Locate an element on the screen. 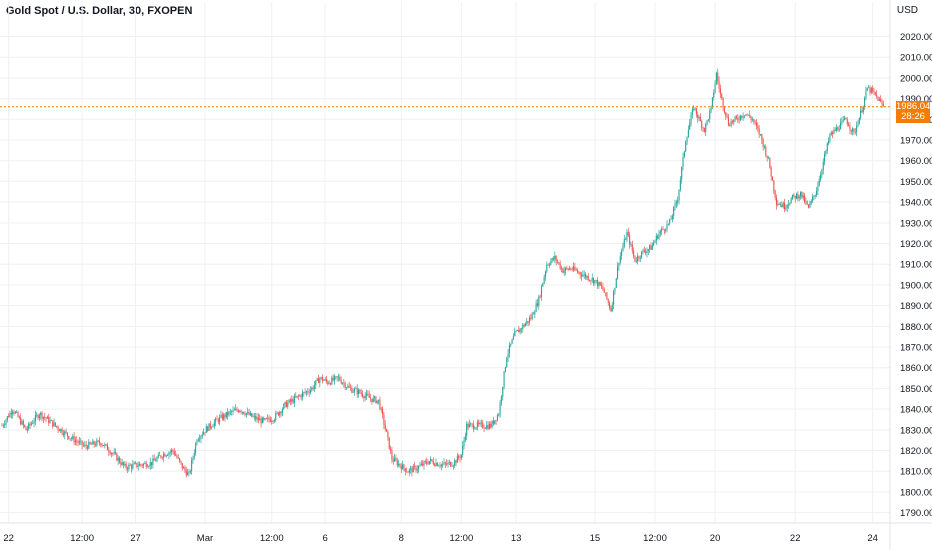  y-tick-label: 1840.00 is located at coordinates (916, 410).